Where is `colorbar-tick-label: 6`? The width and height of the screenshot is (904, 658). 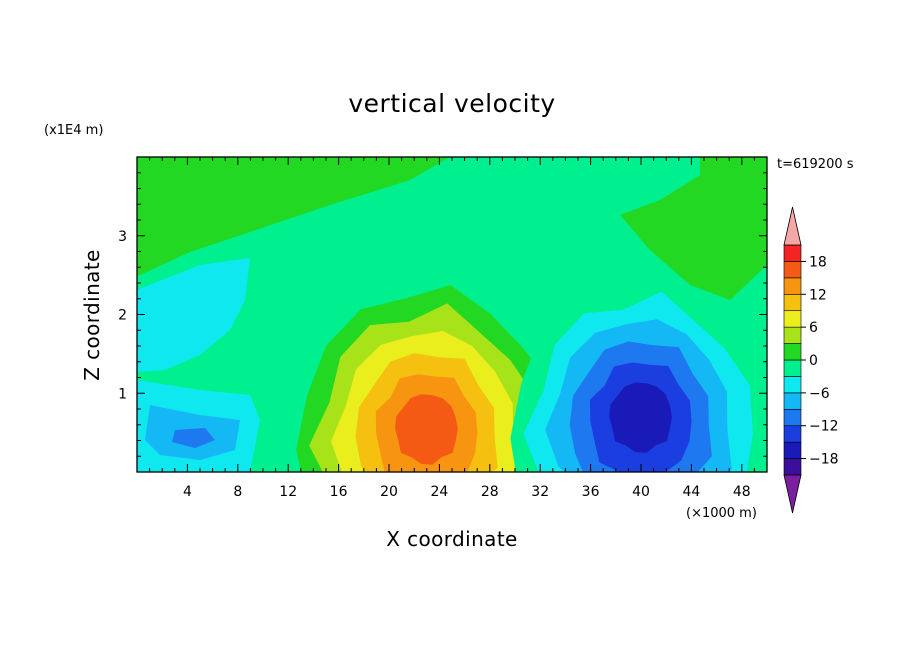
colorbar-tick-label: 6 is located at coordinates (813, 328).